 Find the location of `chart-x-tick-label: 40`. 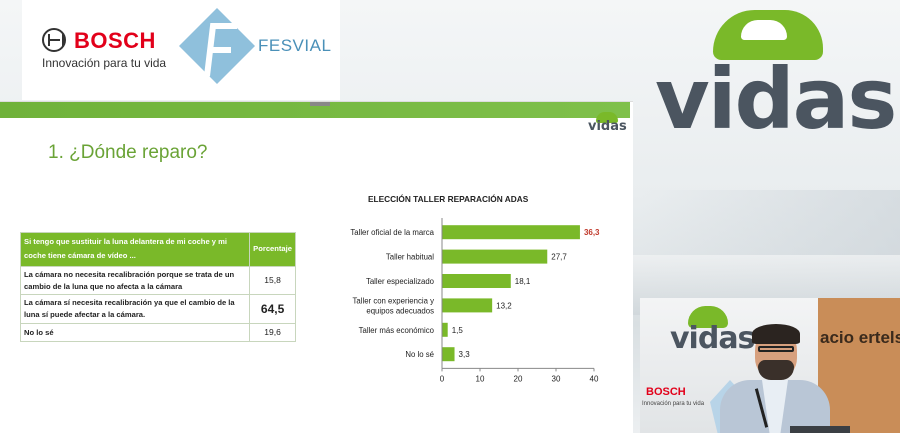

chart-x-tick-label: 40 is located at coordinates (594, 378).